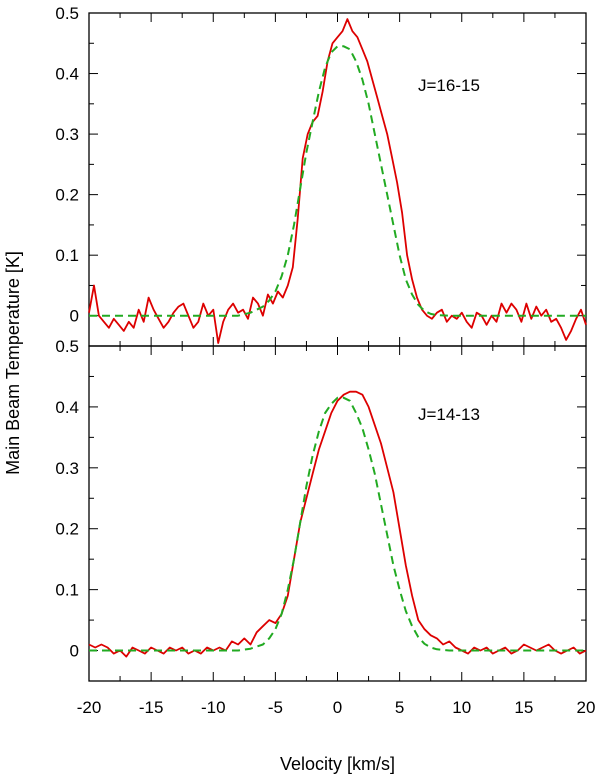  I want to click on x-tick-label: 5, so click(399, 707).